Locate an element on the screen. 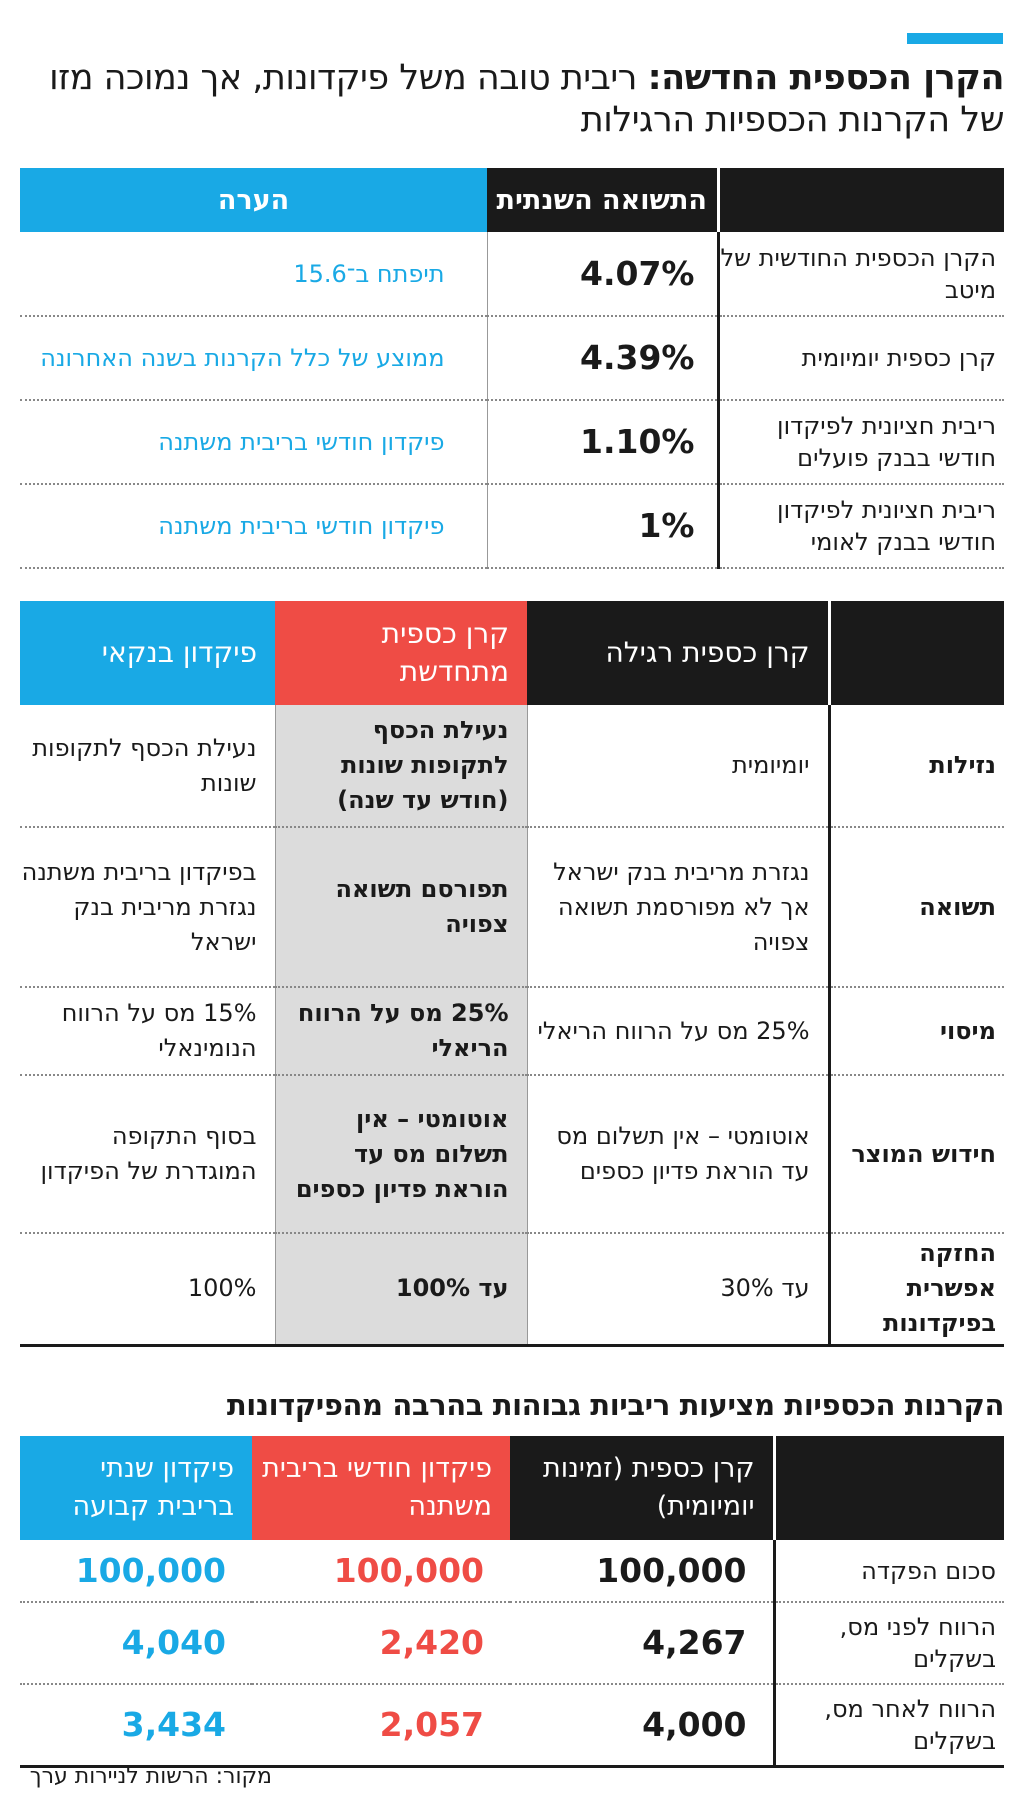  table-header-bank-deposit: פיקדון בנקאי is located at coordinates (147, 653).